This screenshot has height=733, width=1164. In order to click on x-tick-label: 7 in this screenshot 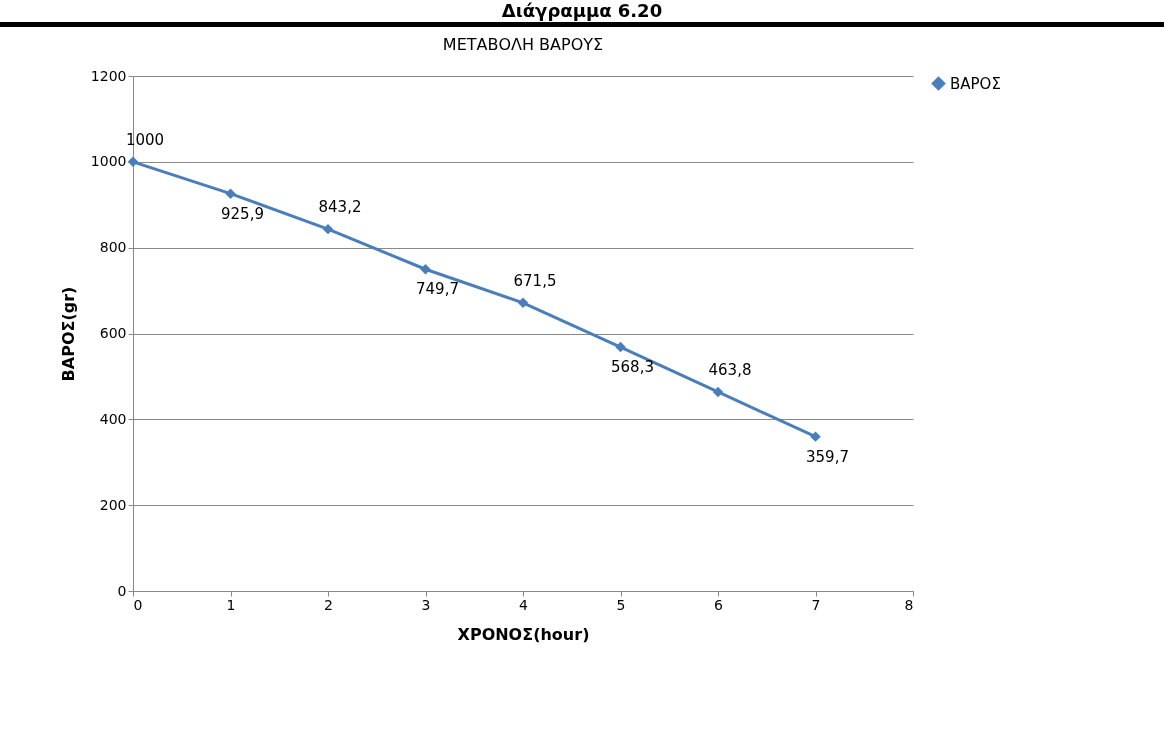, I will do `click(816, 604)`.